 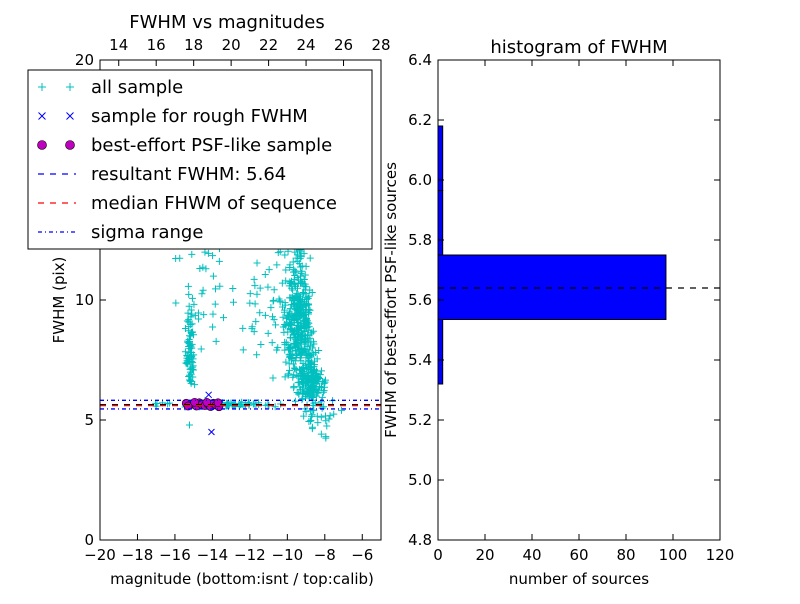 I want to click on left-y-tick-label: 5, so click(x=89, y=420).